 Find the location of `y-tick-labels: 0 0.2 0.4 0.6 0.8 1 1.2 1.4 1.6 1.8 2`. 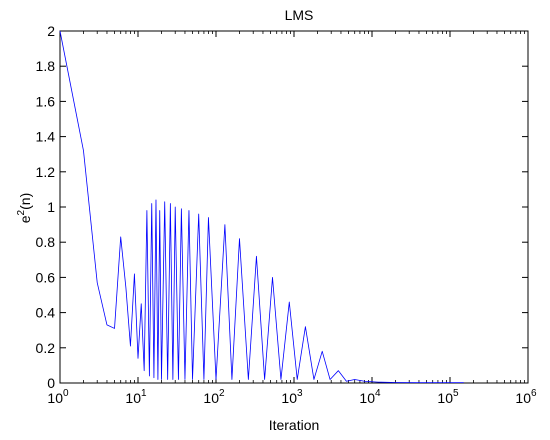

y-tick-labels: 0 0.2 0.4 0.6 0.8 1 1.2 1.4 1.6 1.8 2 is located at coordinates (46, 207).